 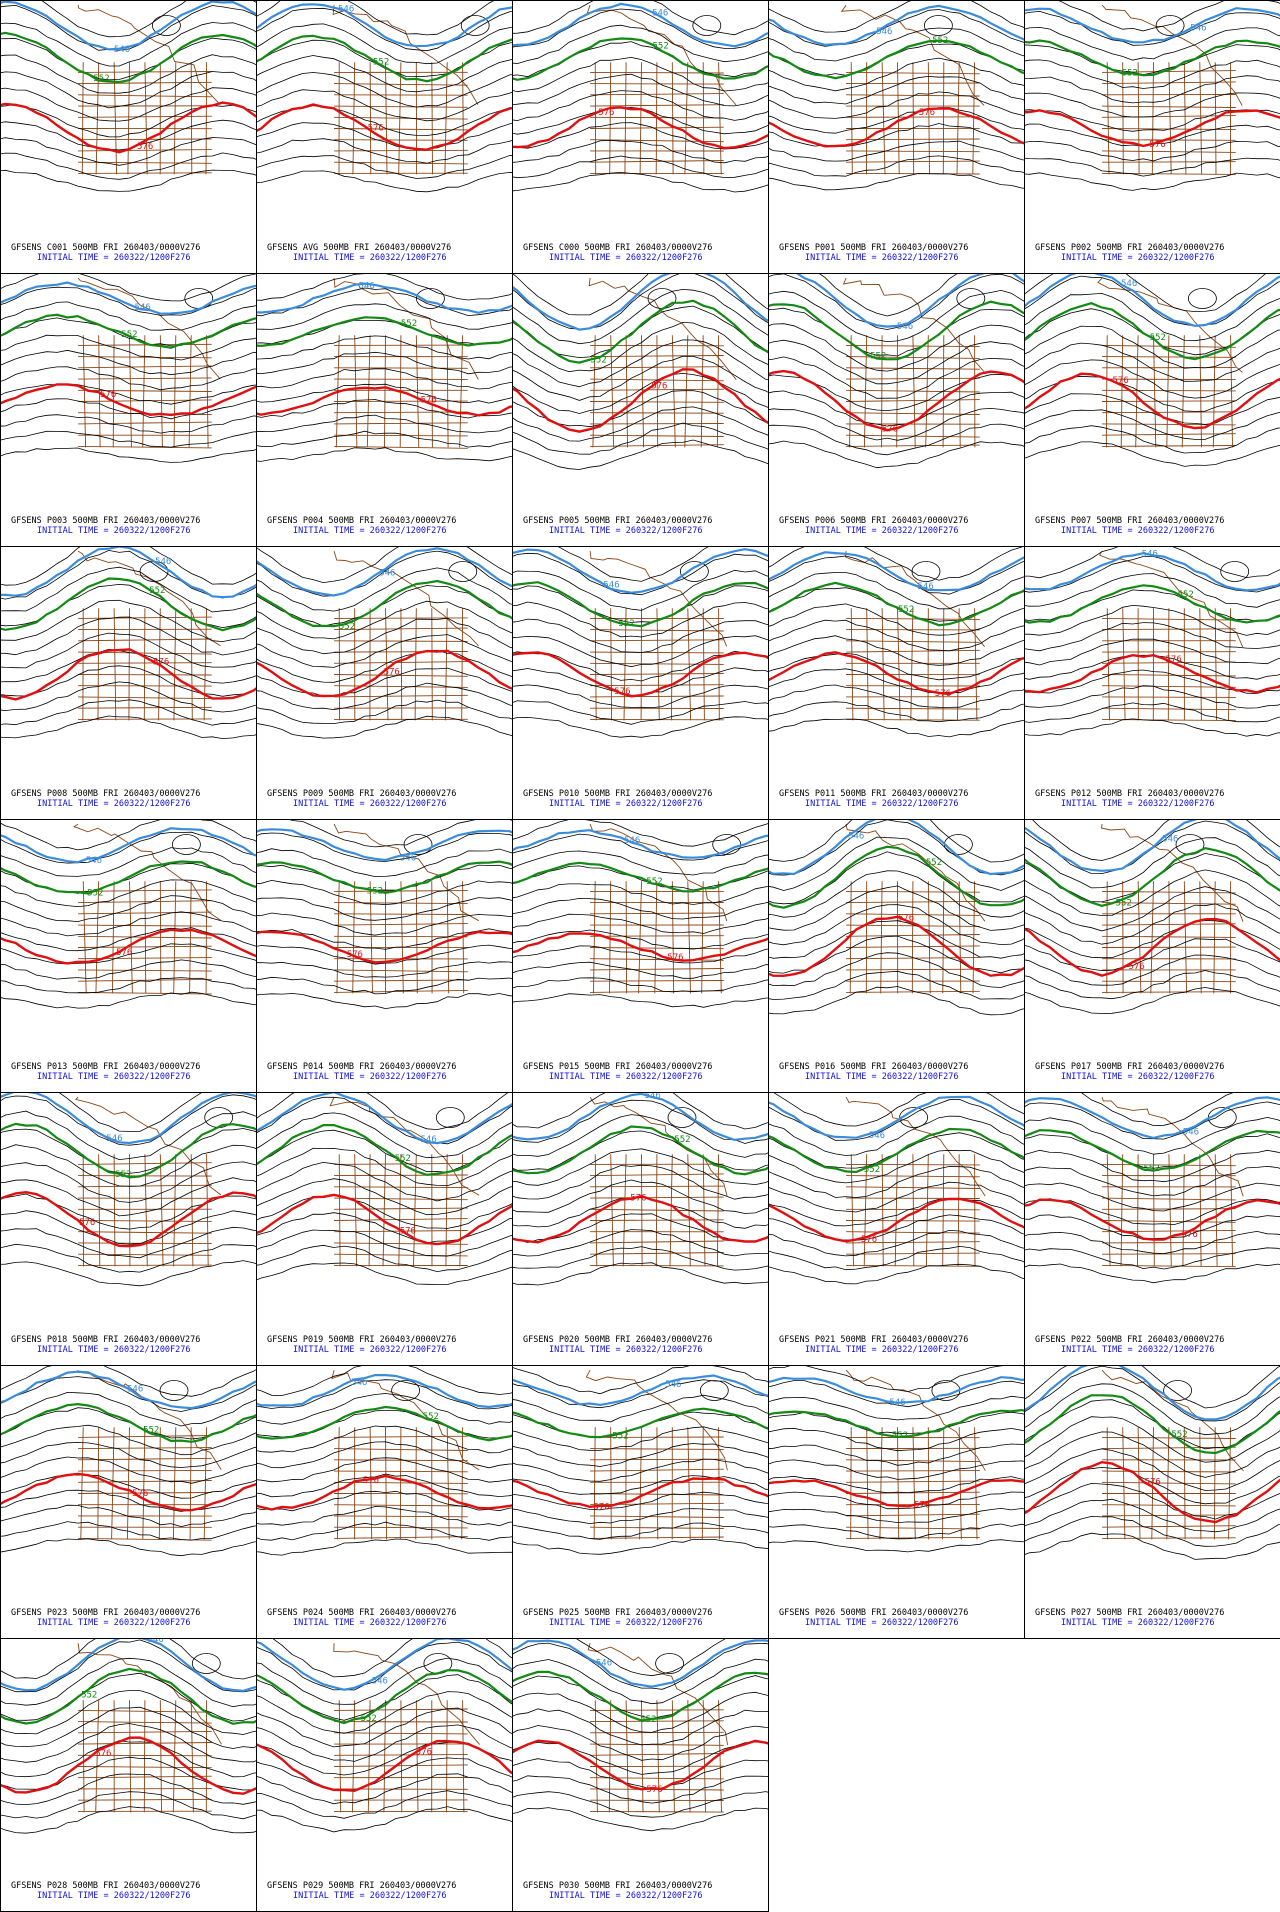 What do you see at coordinates (618, 521) in the screenshot?
I see `panel-title: GFSENS P005 500MB FRI 260403/0000V276` at bounding box center [618, 521].